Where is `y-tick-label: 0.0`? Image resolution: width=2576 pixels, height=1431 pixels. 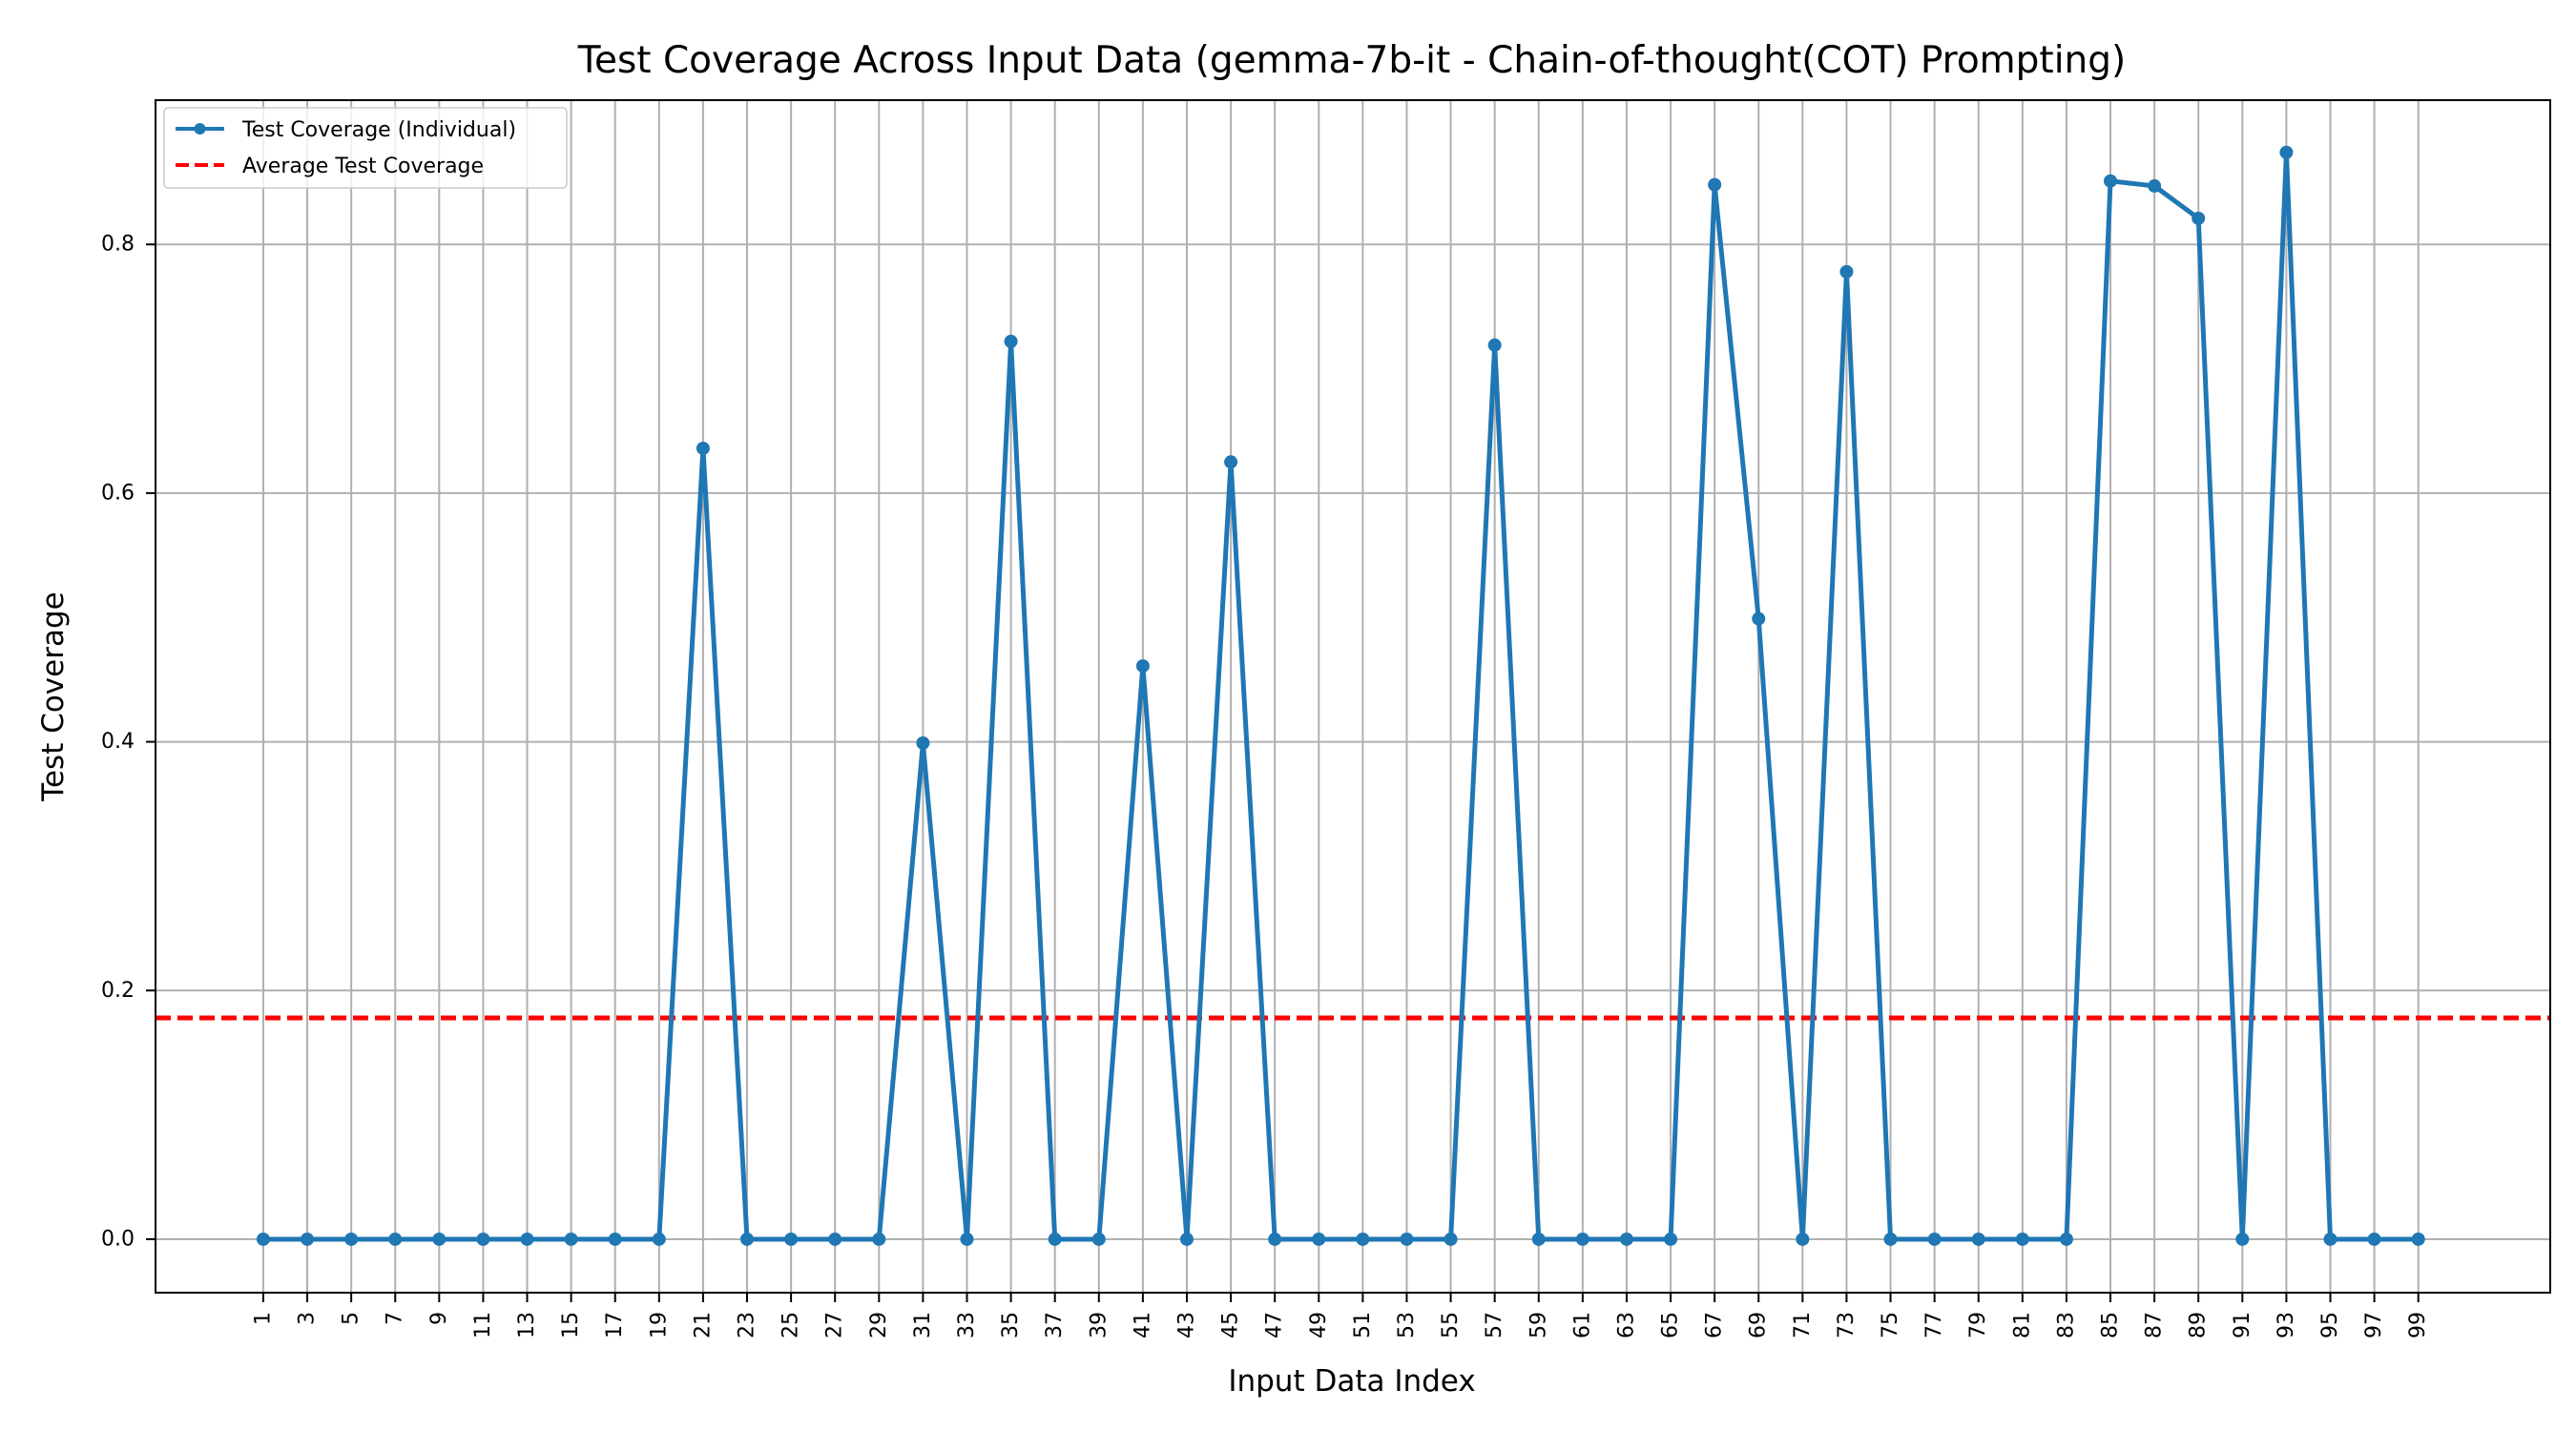
y-tick-label: 0.0 is located at coordinates (118, 1239).